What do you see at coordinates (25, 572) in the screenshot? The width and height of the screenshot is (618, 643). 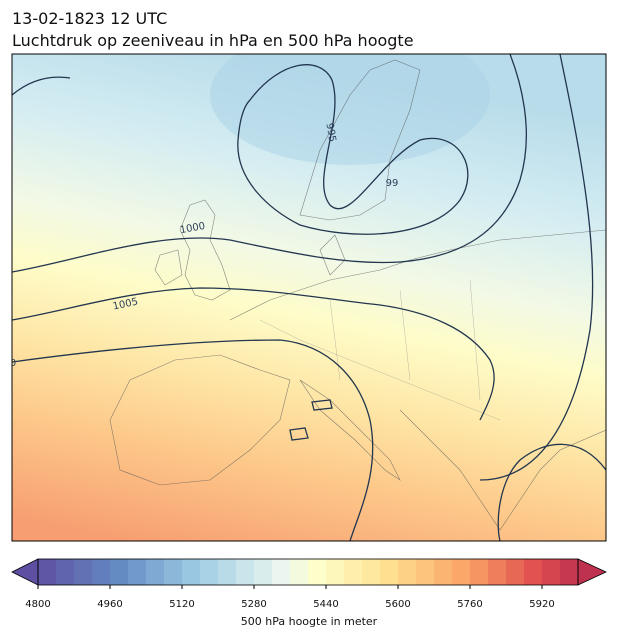 I see `colorbar-extend-low` at bounding box center [25, 572].